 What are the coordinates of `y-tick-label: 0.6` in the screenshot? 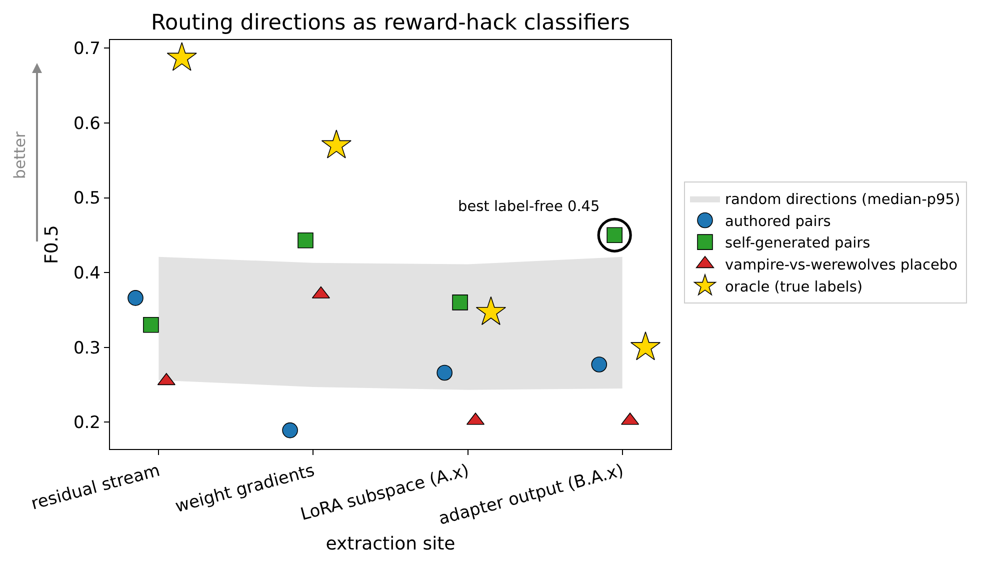 It's located at (86, 124).